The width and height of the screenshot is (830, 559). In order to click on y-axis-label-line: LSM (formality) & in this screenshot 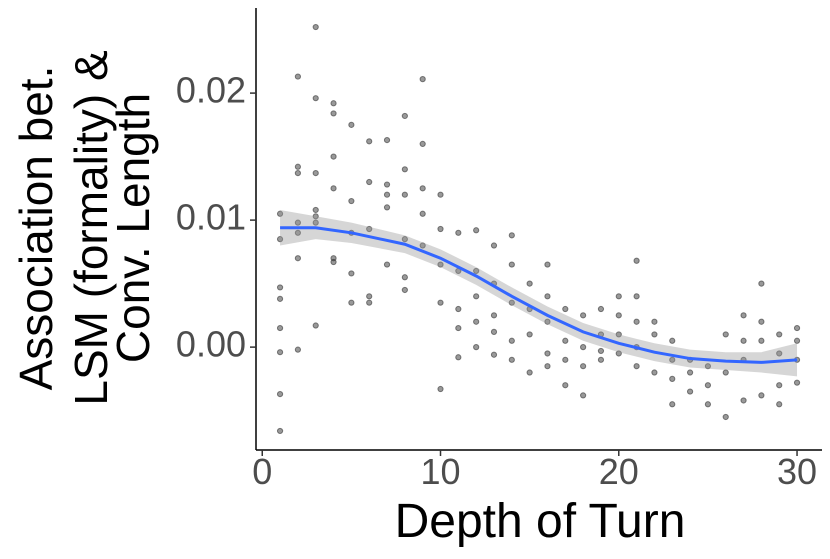, I will do `click(91, 227)`.